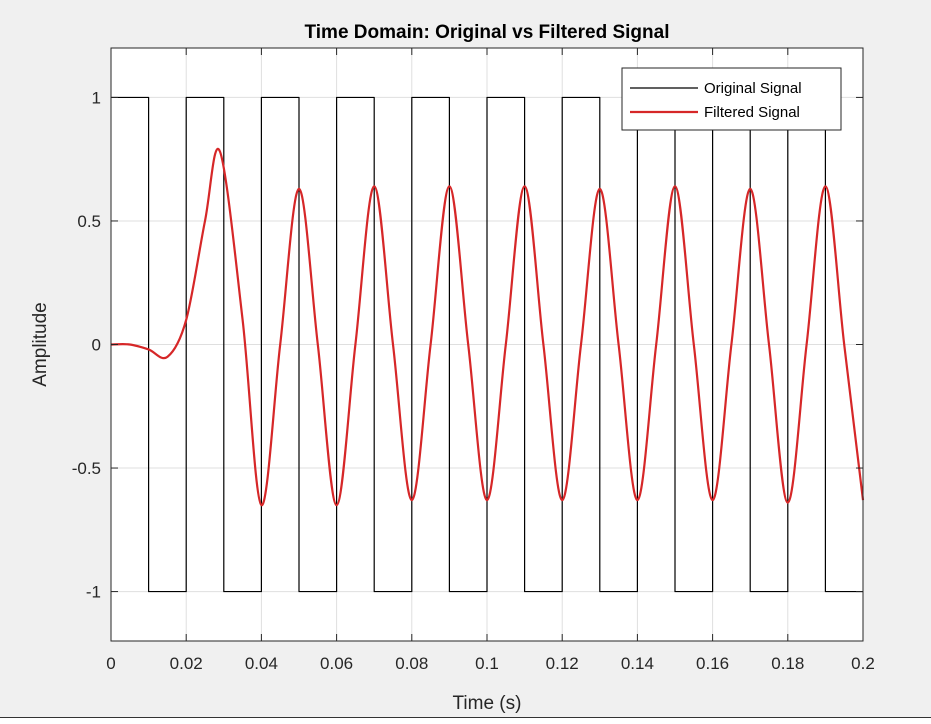  What do you see at coordinates (637, 663) in the screenshot?
I see `x-tick-label: 0.14` at bounding box center [637, 663].